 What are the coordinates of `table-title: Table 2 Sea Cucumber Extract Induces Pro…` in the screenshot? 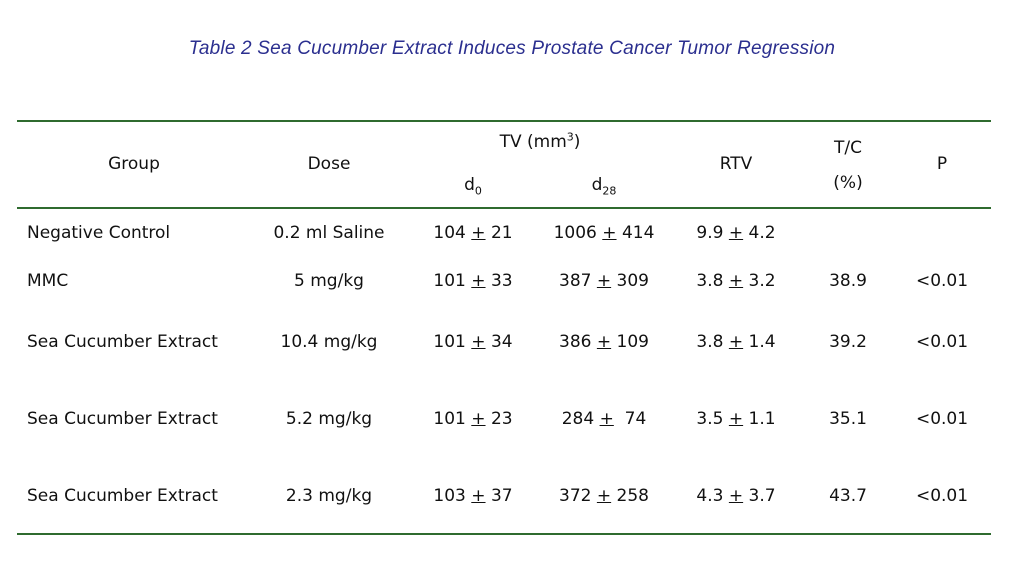 It's located at (512, 48).